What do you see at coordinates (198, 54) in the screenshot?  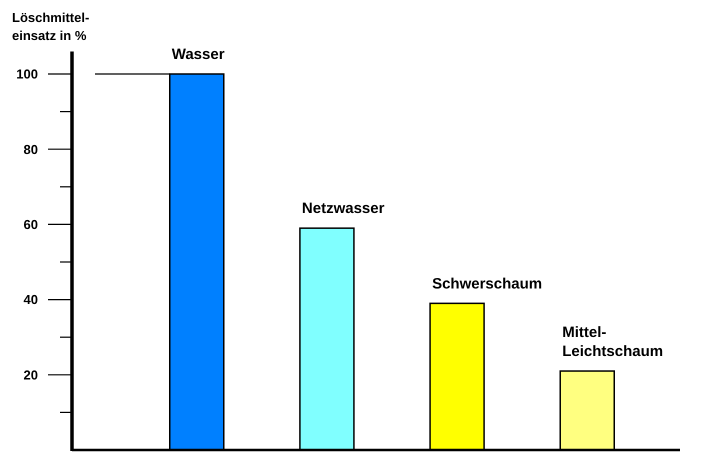 I see `x-tick-label: Wasser` at bounding box center [198, 54].